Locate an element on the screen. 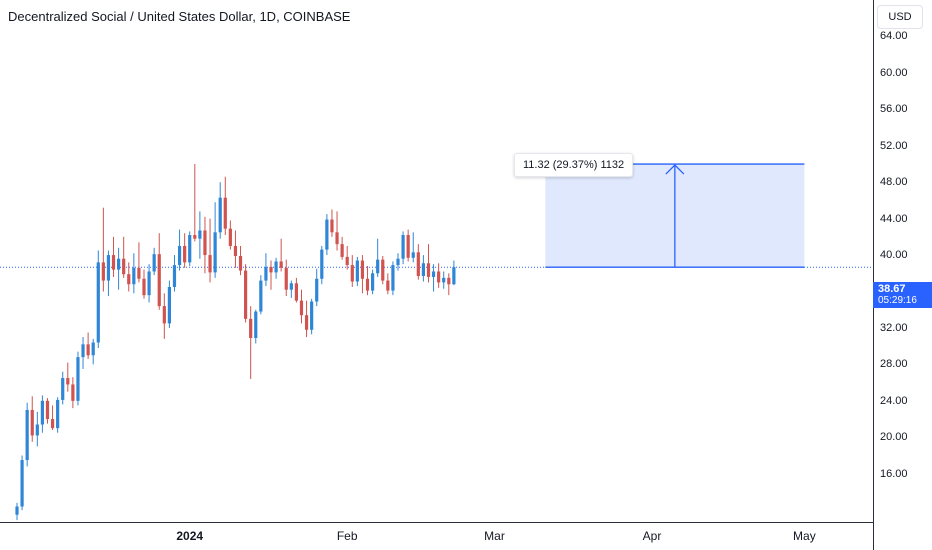  time-tick-label: 2024 is located at coordinates (190, 536).